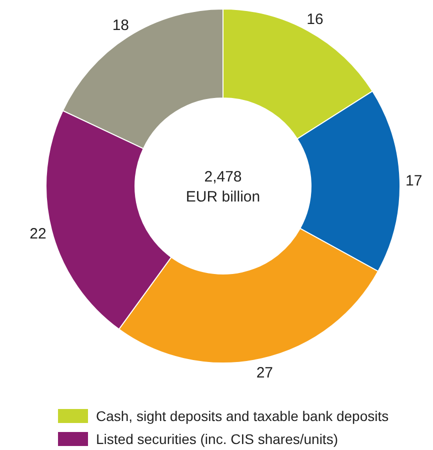 Image resolution: width=433 pixels, height=450 pixels. Describe the element at coordinates (120, 25) in the screenshot. I see `data-label: 18` at that location.